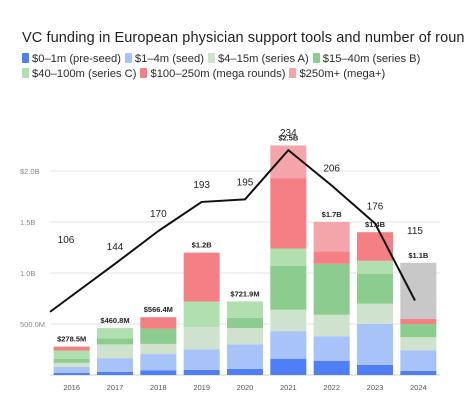  I want to click on legend-item: $40–100m (series C), so click(79, 74).